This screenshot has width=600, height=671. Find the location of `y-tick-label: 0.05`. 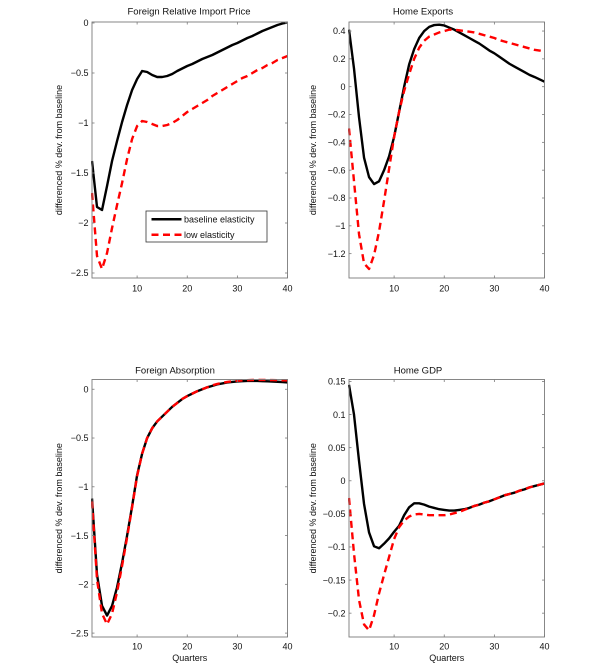

y-tick-label: 0.05 is located at coordinates (337, 448).